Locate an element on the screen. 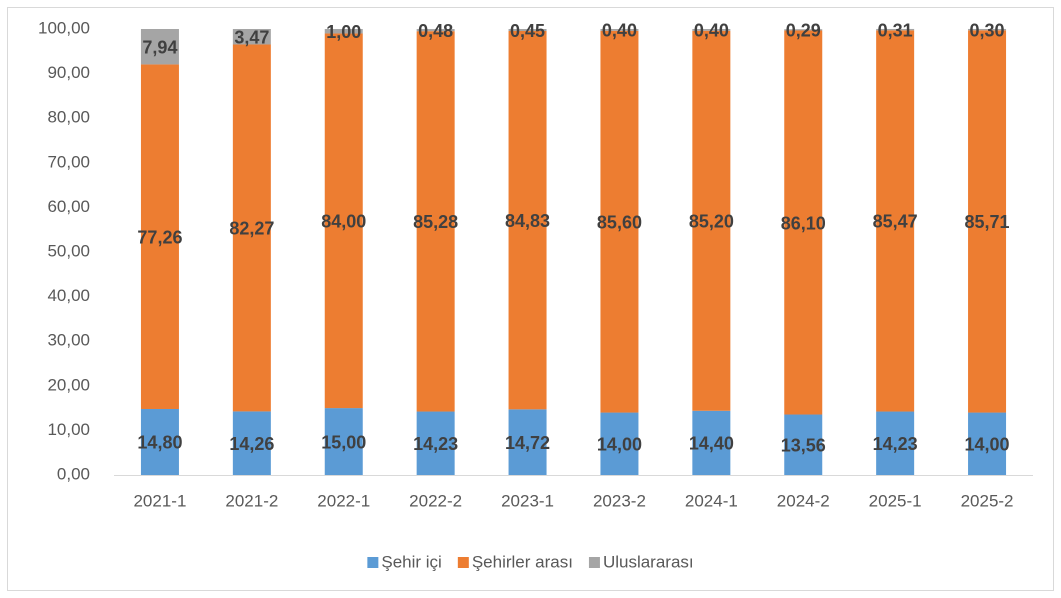 The width and height of the screenshot is (1061, 598). data-label: 14,72 is located at coordinates (527, 443).